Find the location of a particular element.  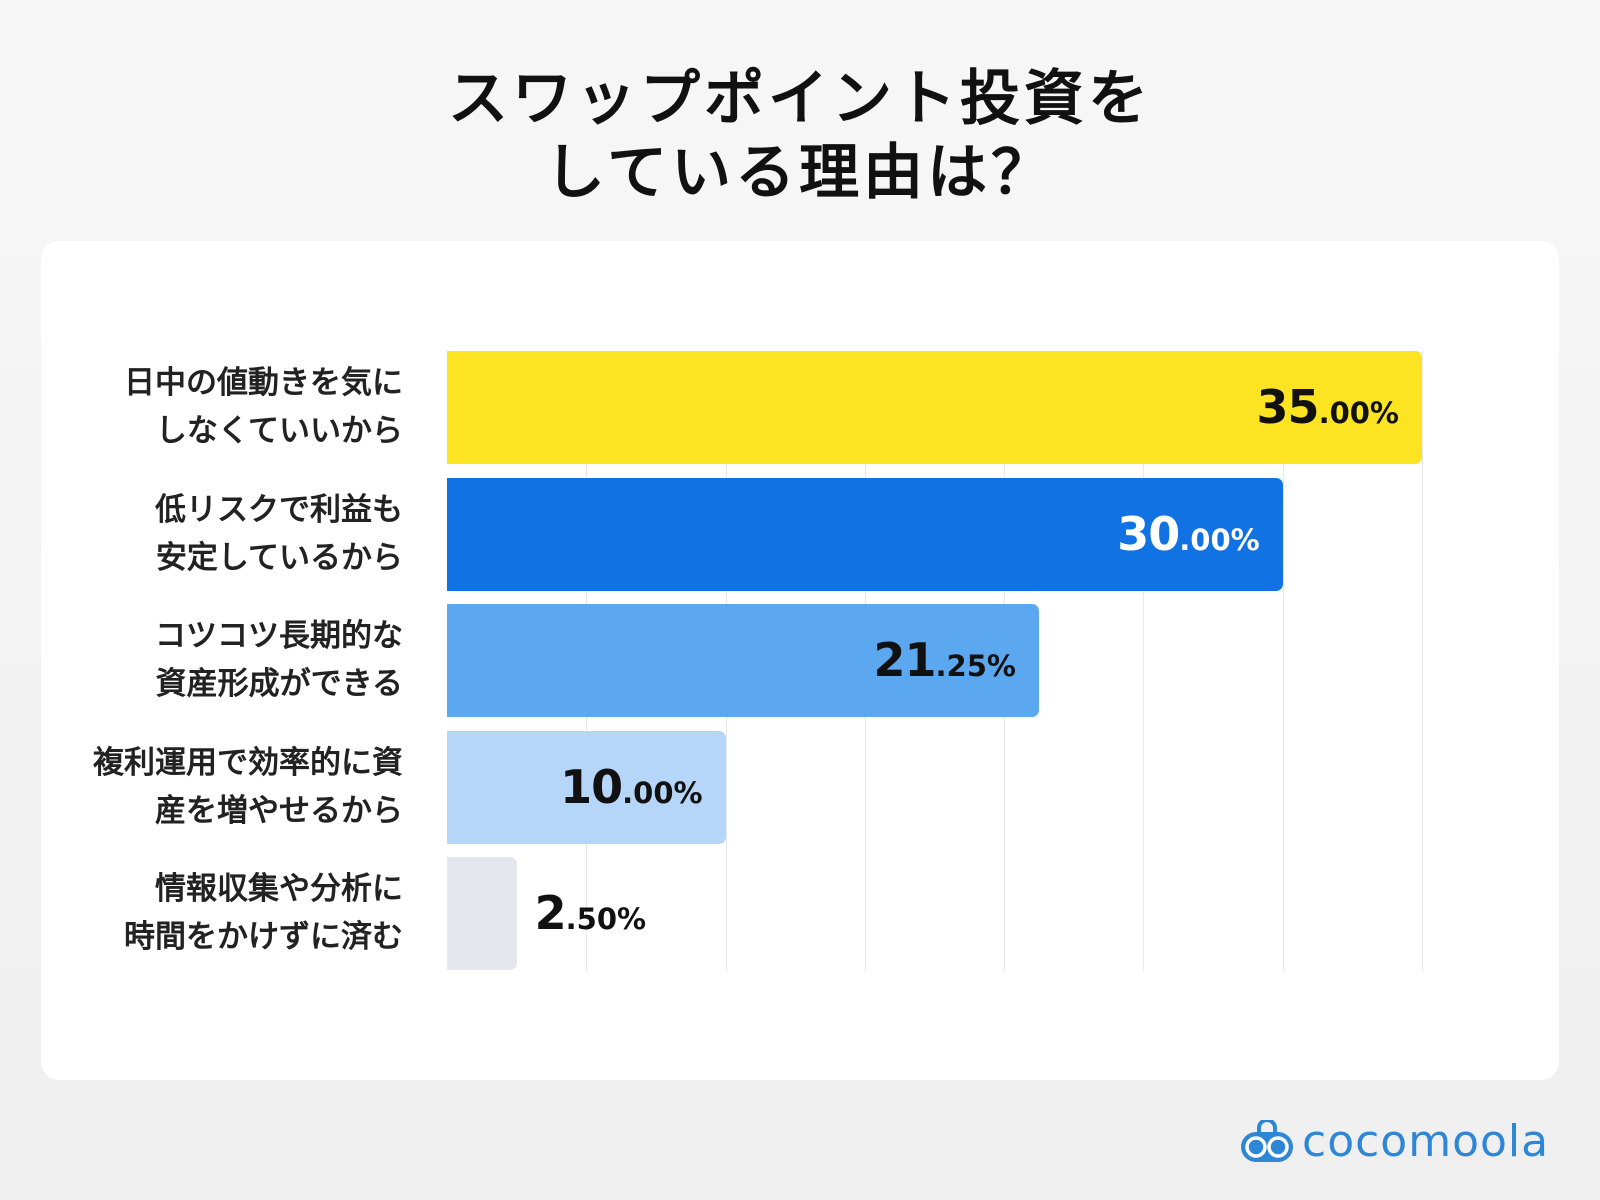

value-label: 21.25% is located at coordinates (945, 660).